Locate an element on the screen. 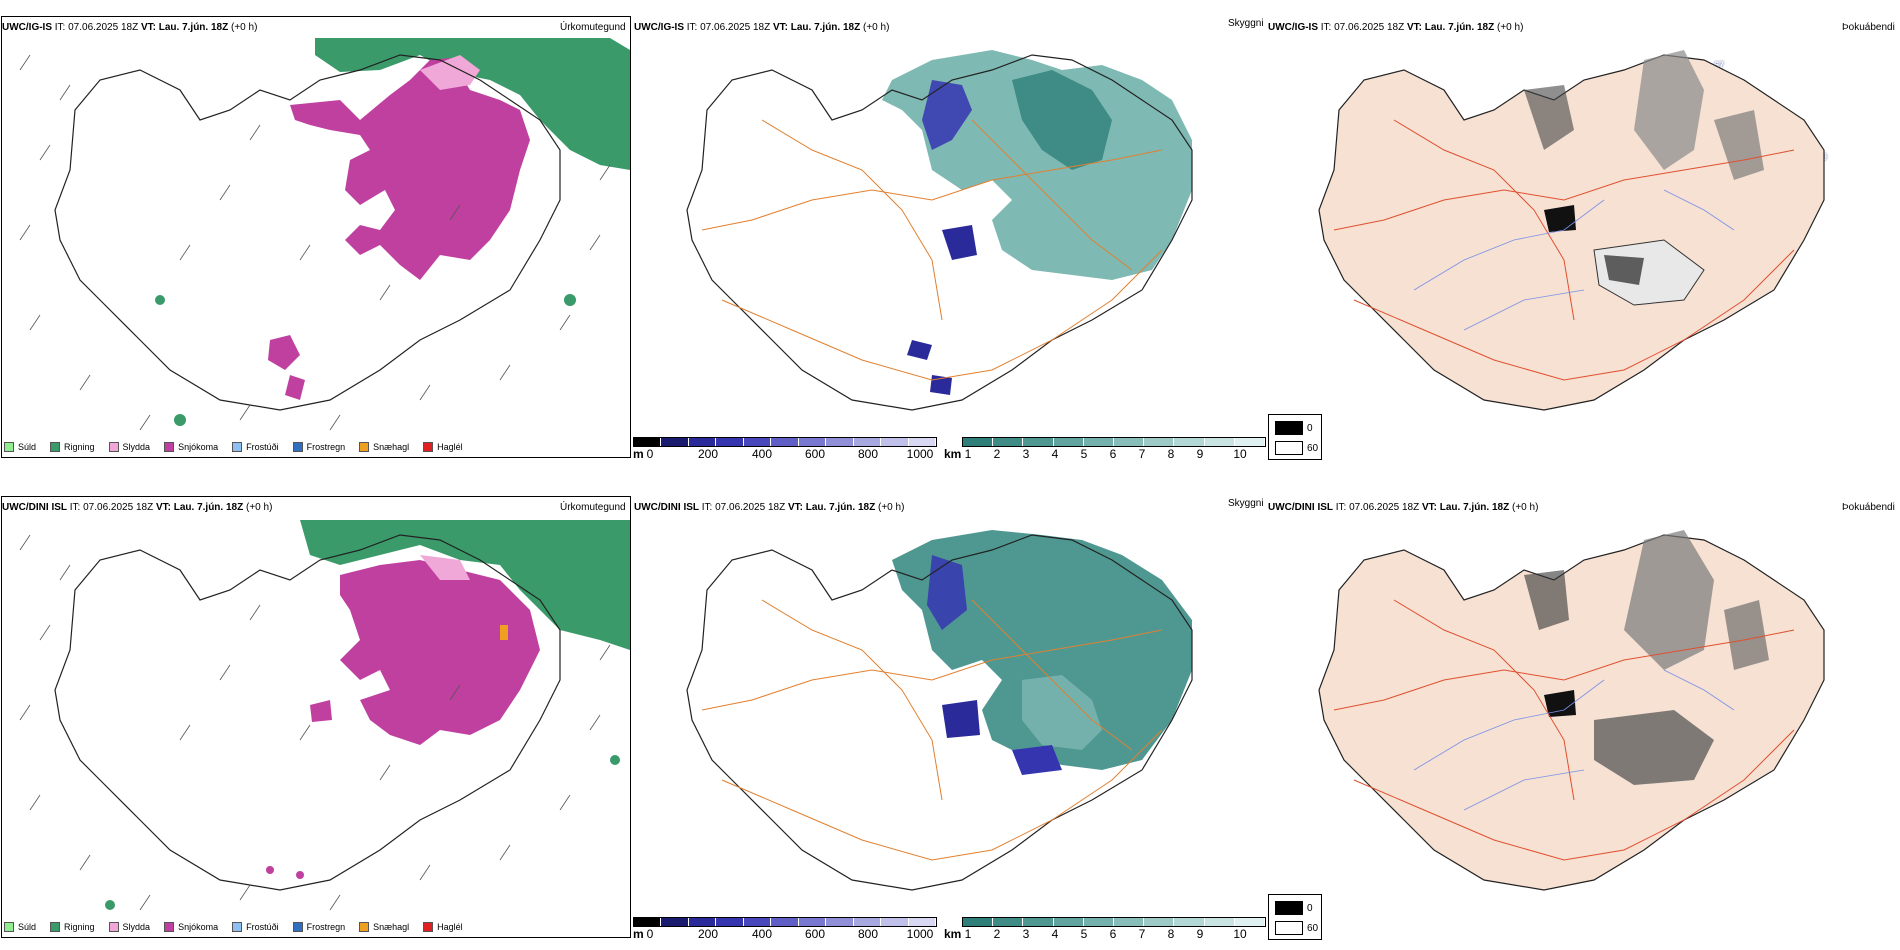 The image size is (1900, 950). river-network is located at coordinates (1574, 740).